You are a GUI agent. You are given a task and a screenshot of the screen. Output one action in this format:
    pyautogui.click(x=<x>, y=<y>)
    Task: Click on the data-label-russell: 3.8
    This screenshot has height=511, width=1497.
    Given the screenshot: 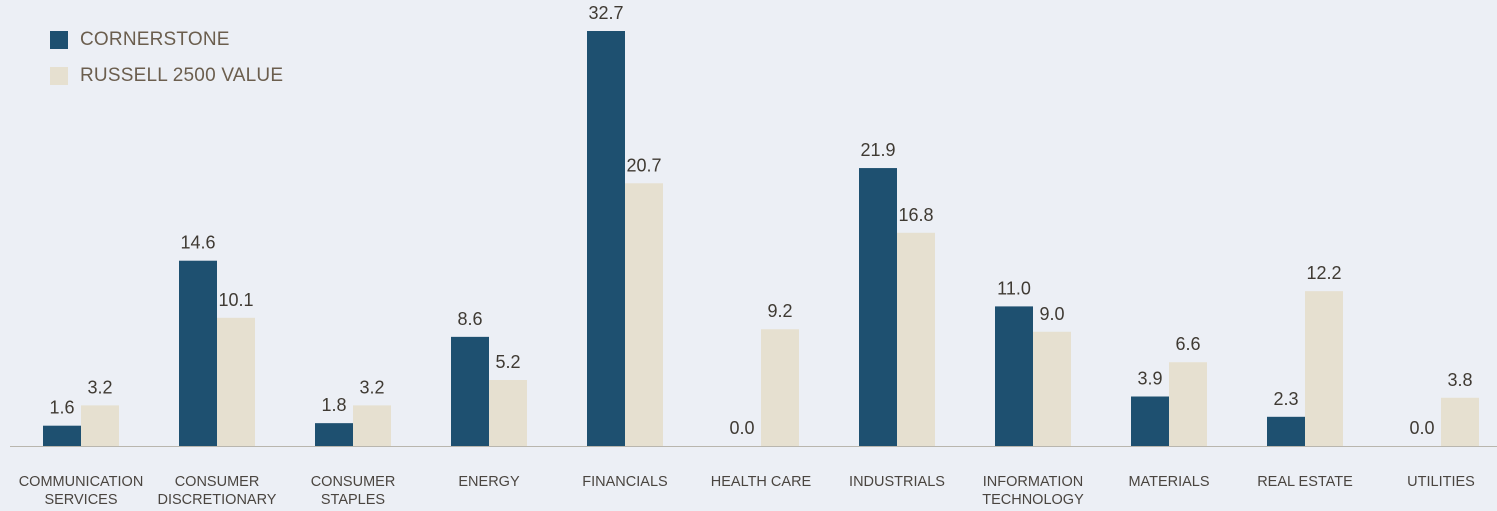 What is the action you would take?
    pyautogui.click(x=1459, y=380)
    